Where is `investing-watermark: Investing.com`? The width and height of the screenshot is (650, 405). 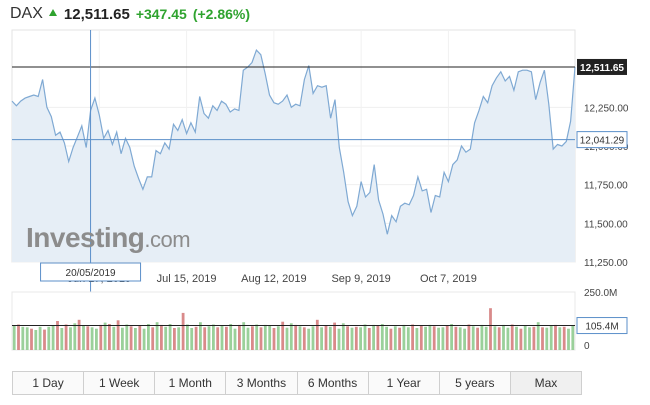
investing-watermark: Investing.com is located at coordinates (108, 238).